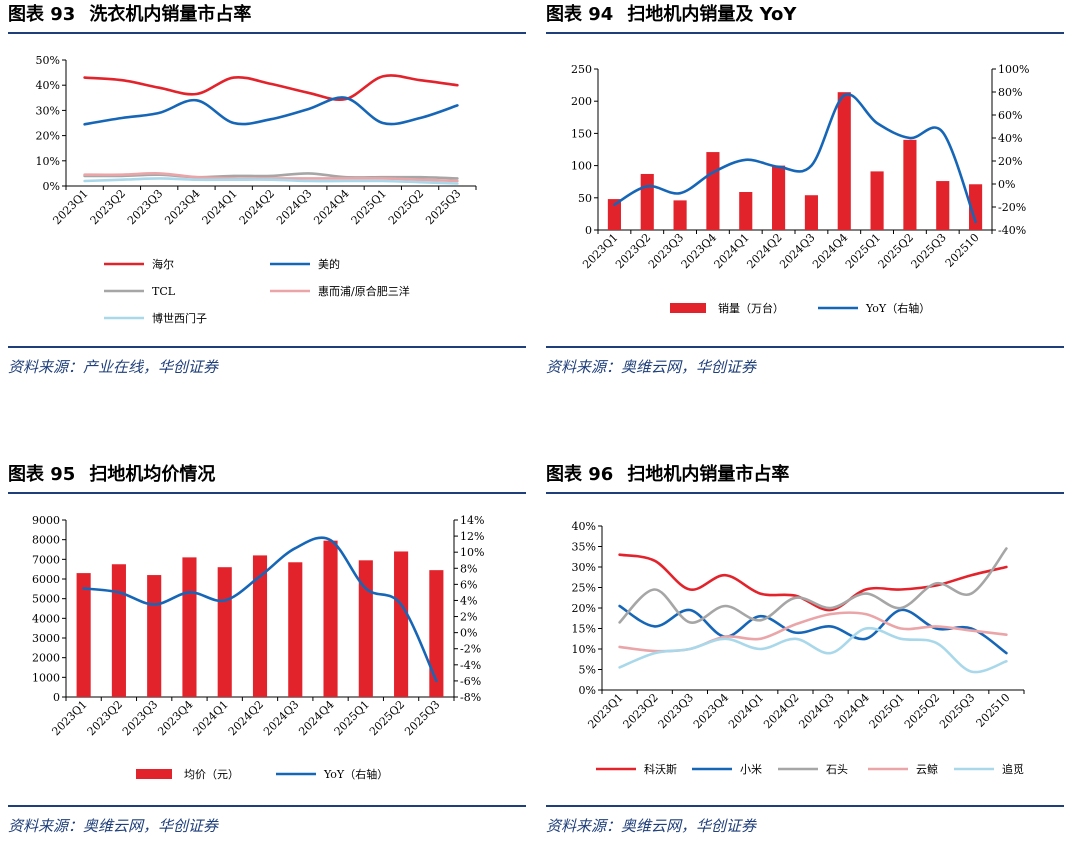 Image resolution: width=1066 pixels, height=841 pixels. What do you see at coordinates (48, 85) in the screenshot?
I see `y-tick-label: 40%` at bounding box center [48, 85].